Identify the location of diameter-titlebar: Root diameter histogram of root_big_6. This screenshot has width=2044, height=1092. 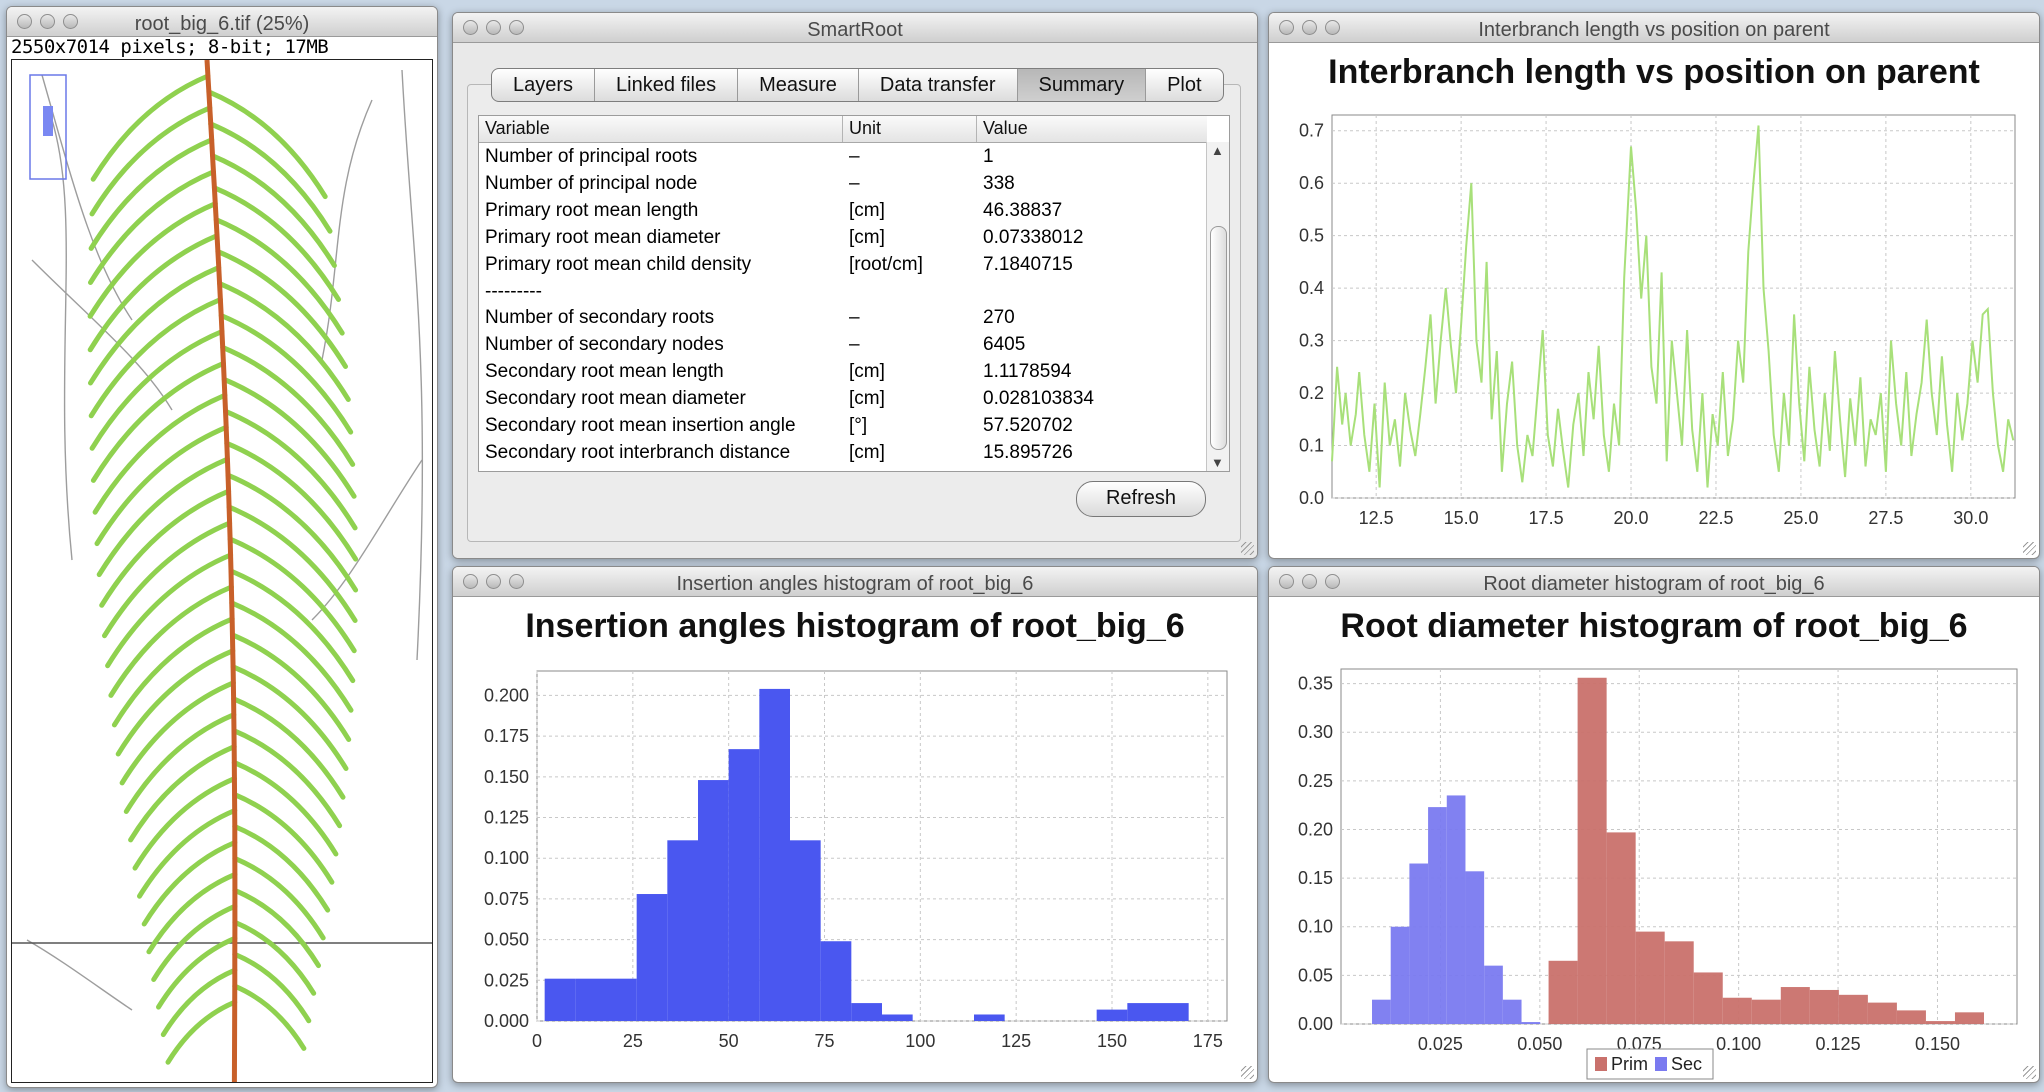
(1654, 582).